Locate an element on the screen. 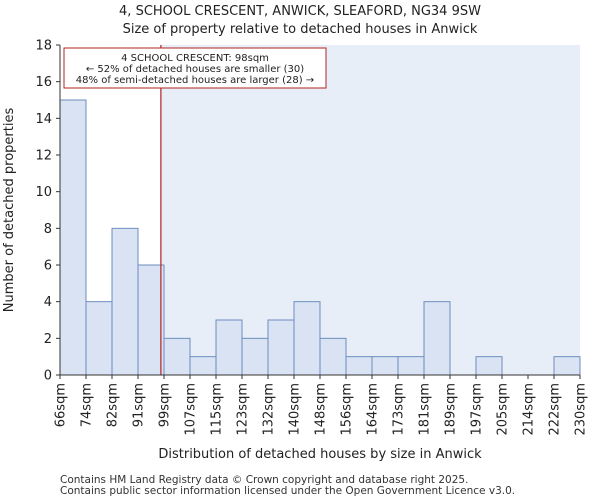 The image size is (600, 500). y-tick-label-12: 12 is located at coordinates (43, 156).